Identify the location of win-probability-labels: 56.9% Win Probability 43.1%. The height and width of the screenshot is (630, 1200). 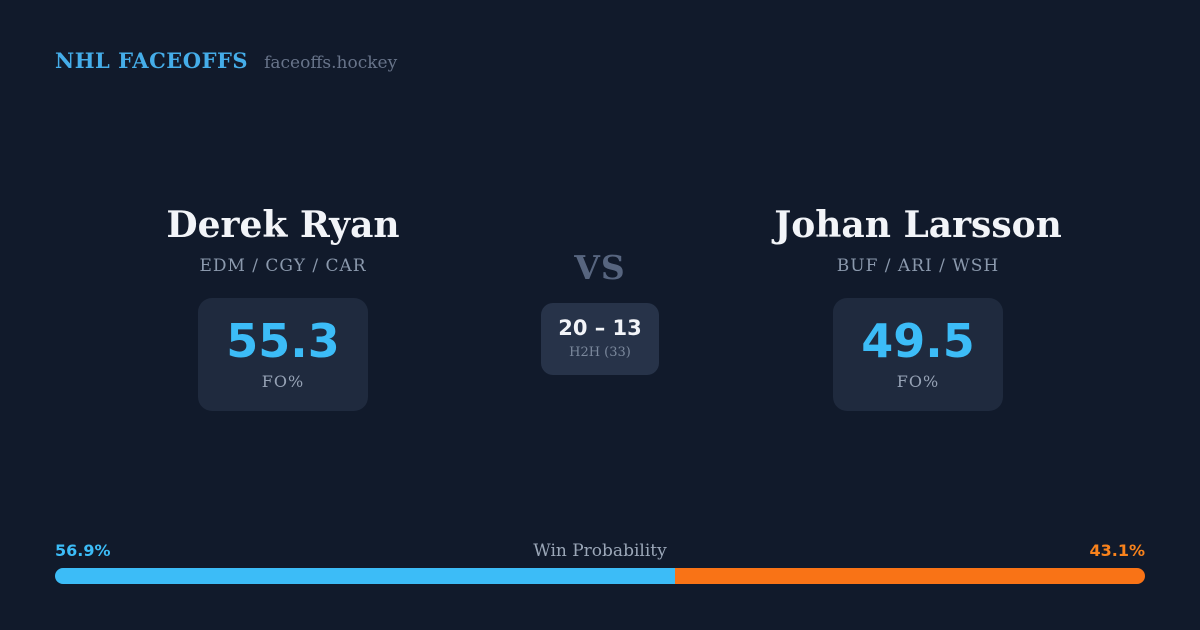
(600, 552).